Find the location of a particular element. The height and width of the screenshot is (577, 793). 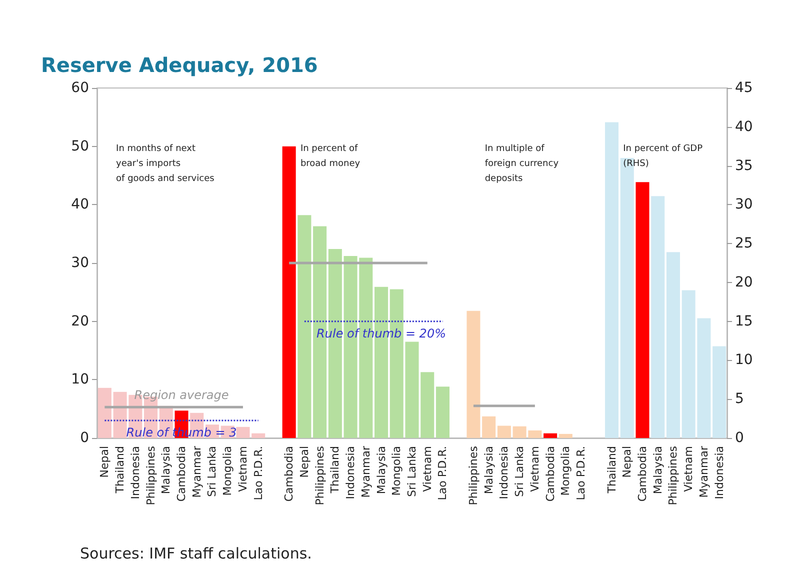

y-tick-label: 0 is located at coordinates (84, 438).